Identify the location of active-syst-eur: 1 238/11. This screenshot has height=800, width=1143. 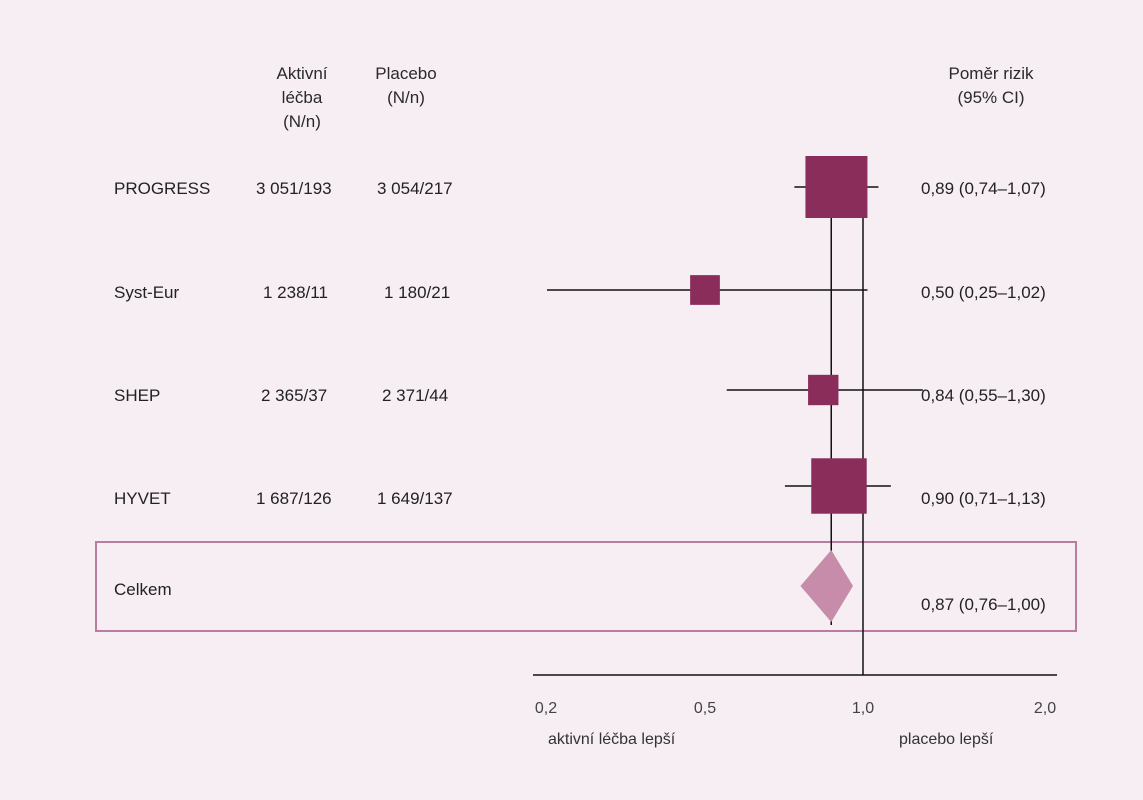
(295, 292).